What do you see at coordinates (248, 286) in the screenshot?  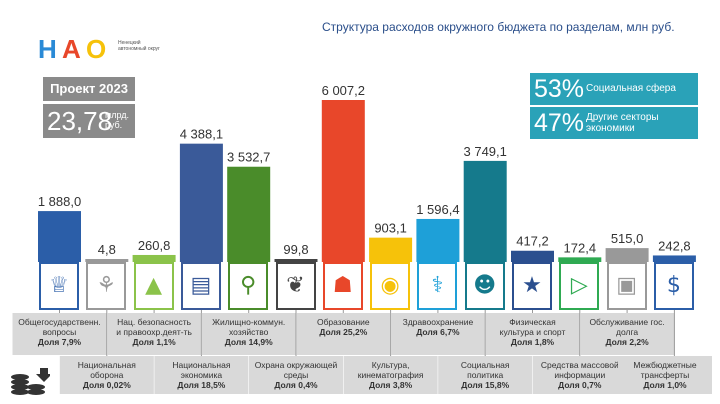 I see `water-tap-icon: ⚲` at bounding box center [248, 286].